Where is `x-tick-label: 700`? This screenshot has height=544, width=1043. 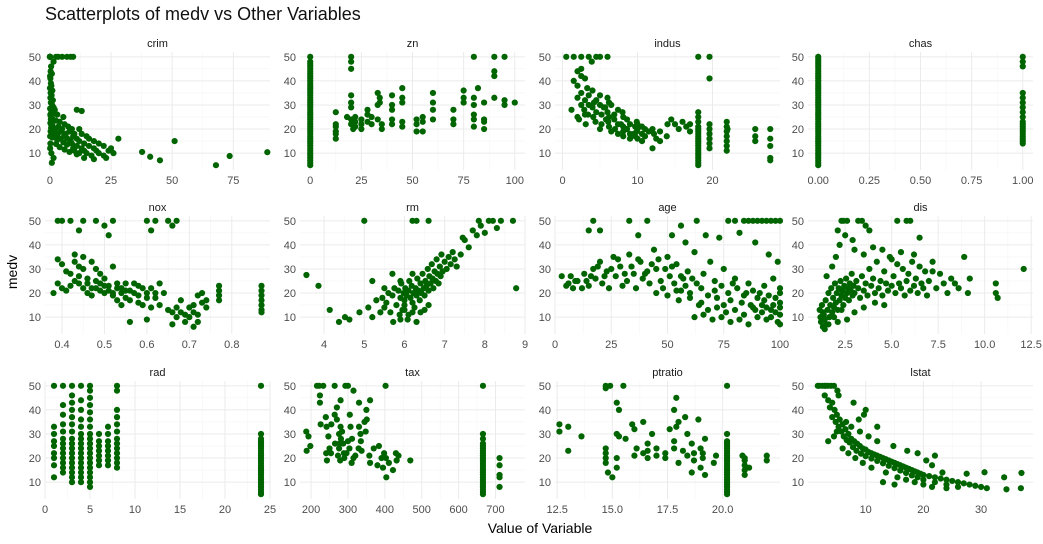 x-tick-label: 700 is located at coordinates (495, 510).